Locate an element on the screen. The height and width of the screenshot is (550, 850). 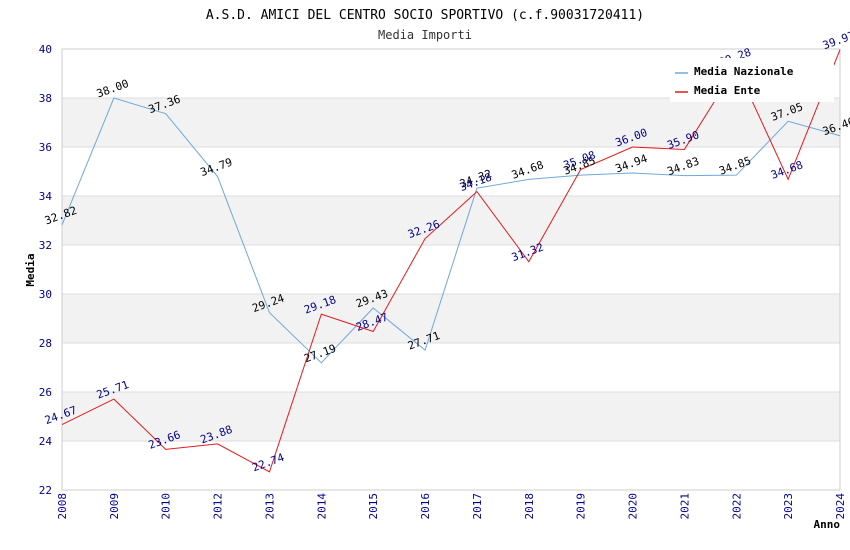
x-axis-label: Anno is located at coordinates (827, 524).